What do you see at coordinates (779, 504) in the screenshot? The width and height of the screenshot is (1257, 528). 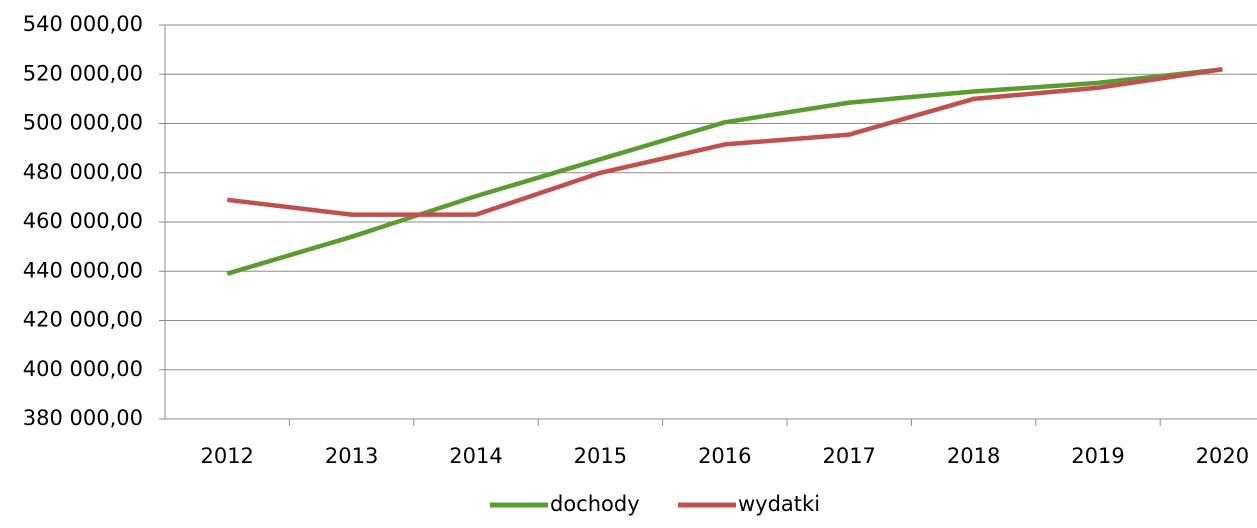 I see `legend-label: wydatki` at bounding box center [779, 504].